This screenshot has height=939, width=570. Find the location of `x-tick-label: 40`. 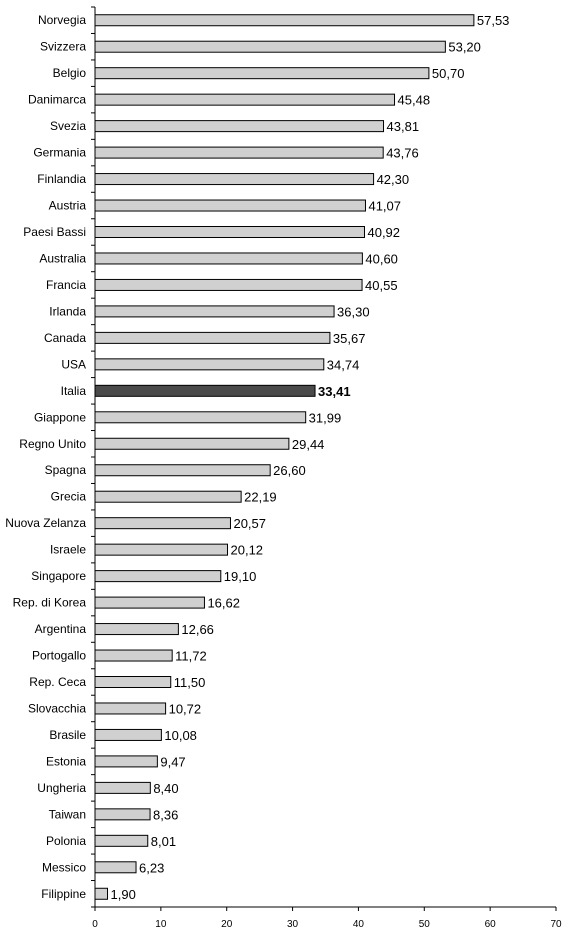

x-tick-label: 40 is located at coordinates (359, 924).